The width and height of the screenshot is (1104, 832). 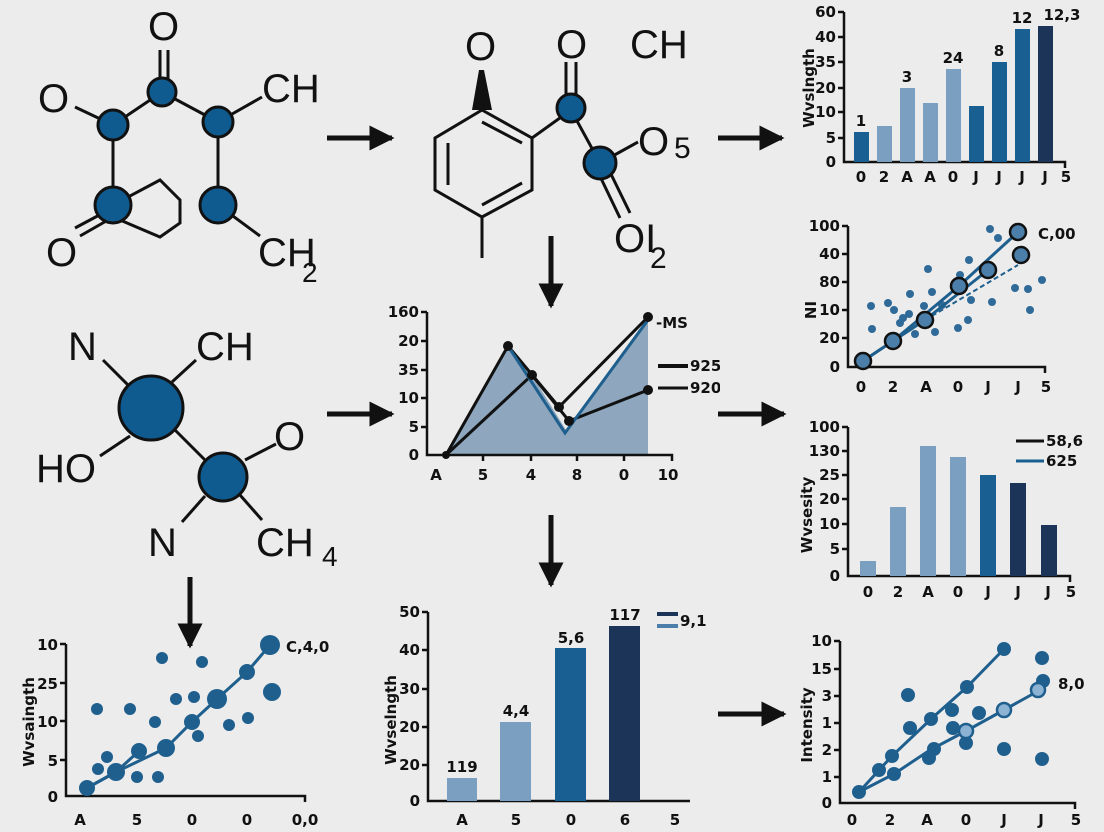 I want to click on y-tick: 160, so click(x=403, y=312).